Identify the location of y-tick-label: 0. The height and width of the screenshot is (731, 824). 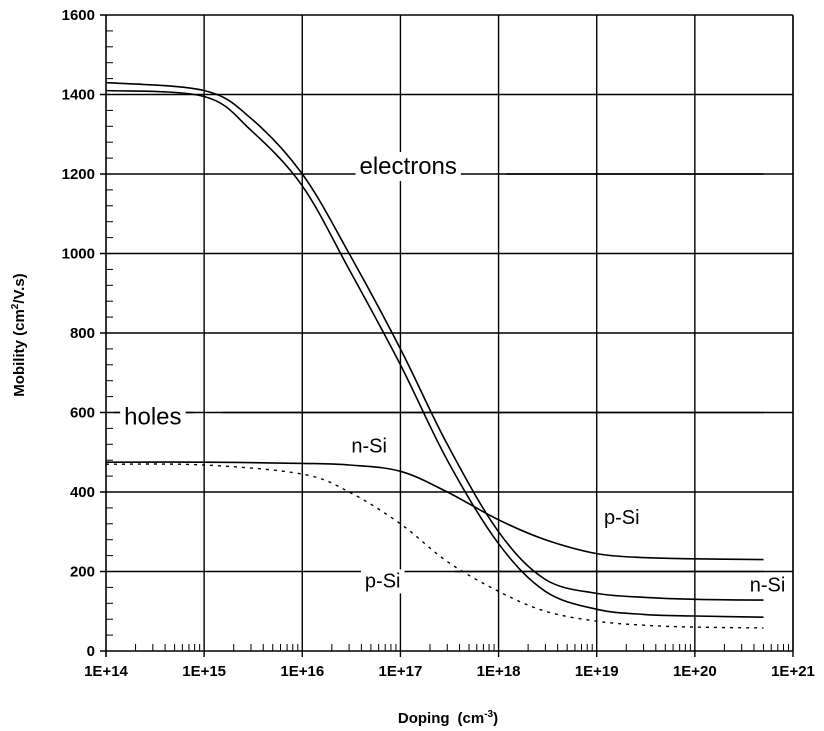
(91, 651).